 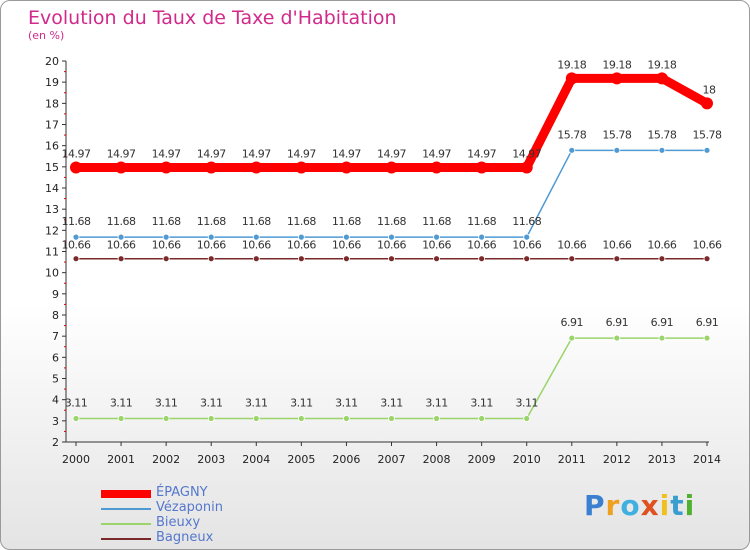 I want to click on x-tick-label: 2002, so click(x=166, y=459).